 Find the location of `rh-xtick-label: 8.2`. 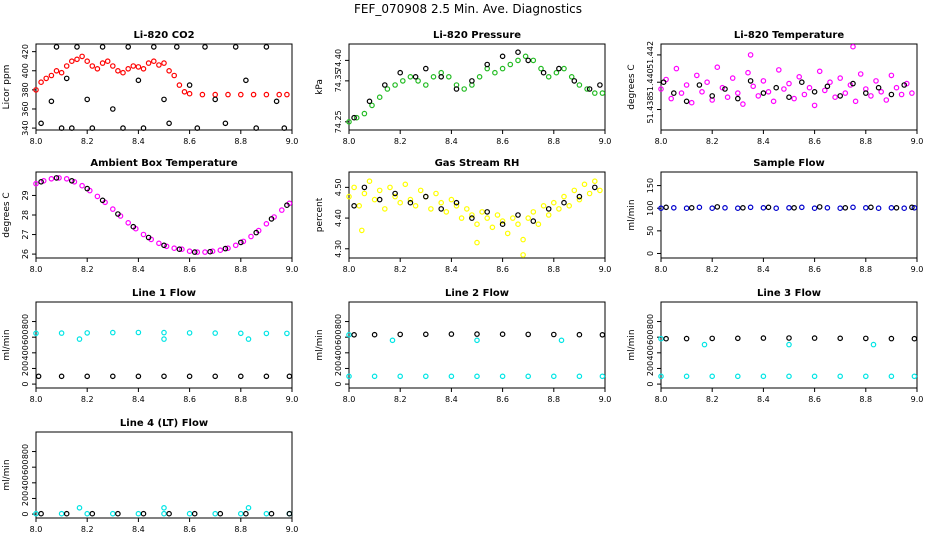

rh-xtick-label: 8.2 is located at coordinates (400, 269).